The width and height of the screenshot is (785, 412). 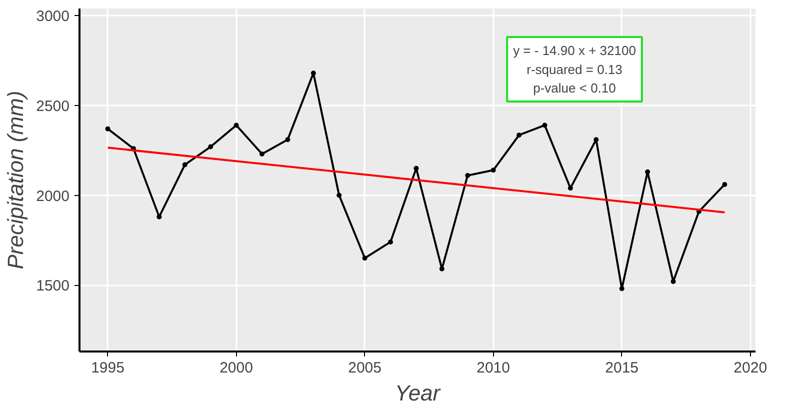 I want to click on annotation: r-squared = 0.13, so click(x=574, y=69).